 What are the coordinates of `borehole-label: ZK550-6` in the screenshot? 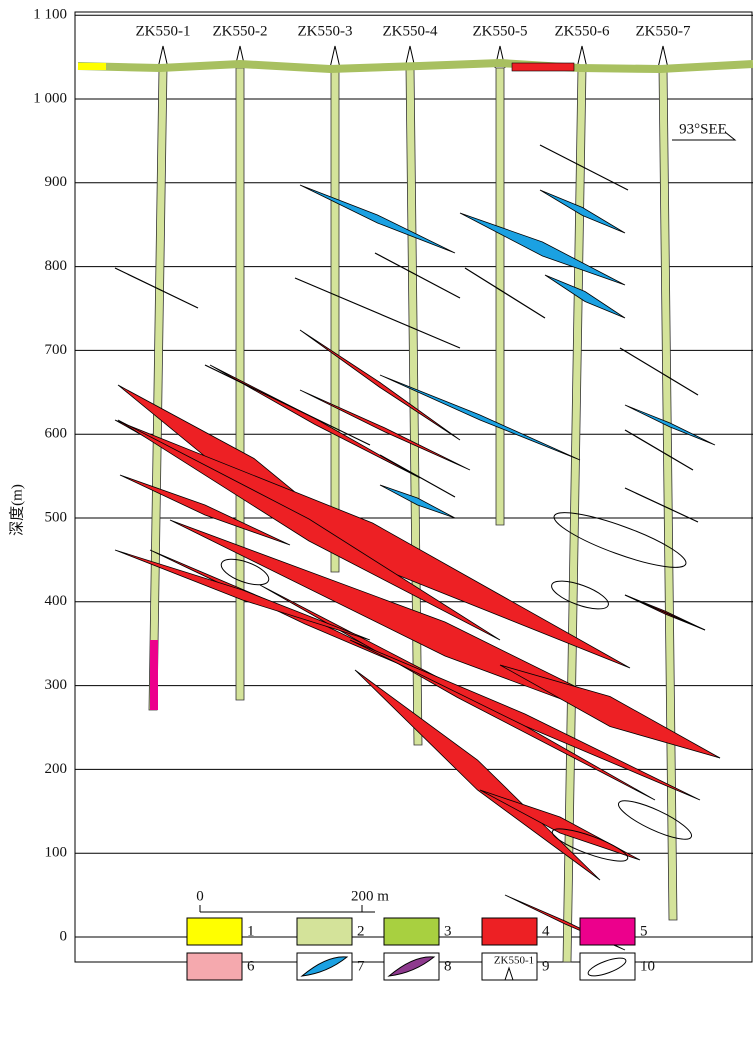 It's located at (582, 31).